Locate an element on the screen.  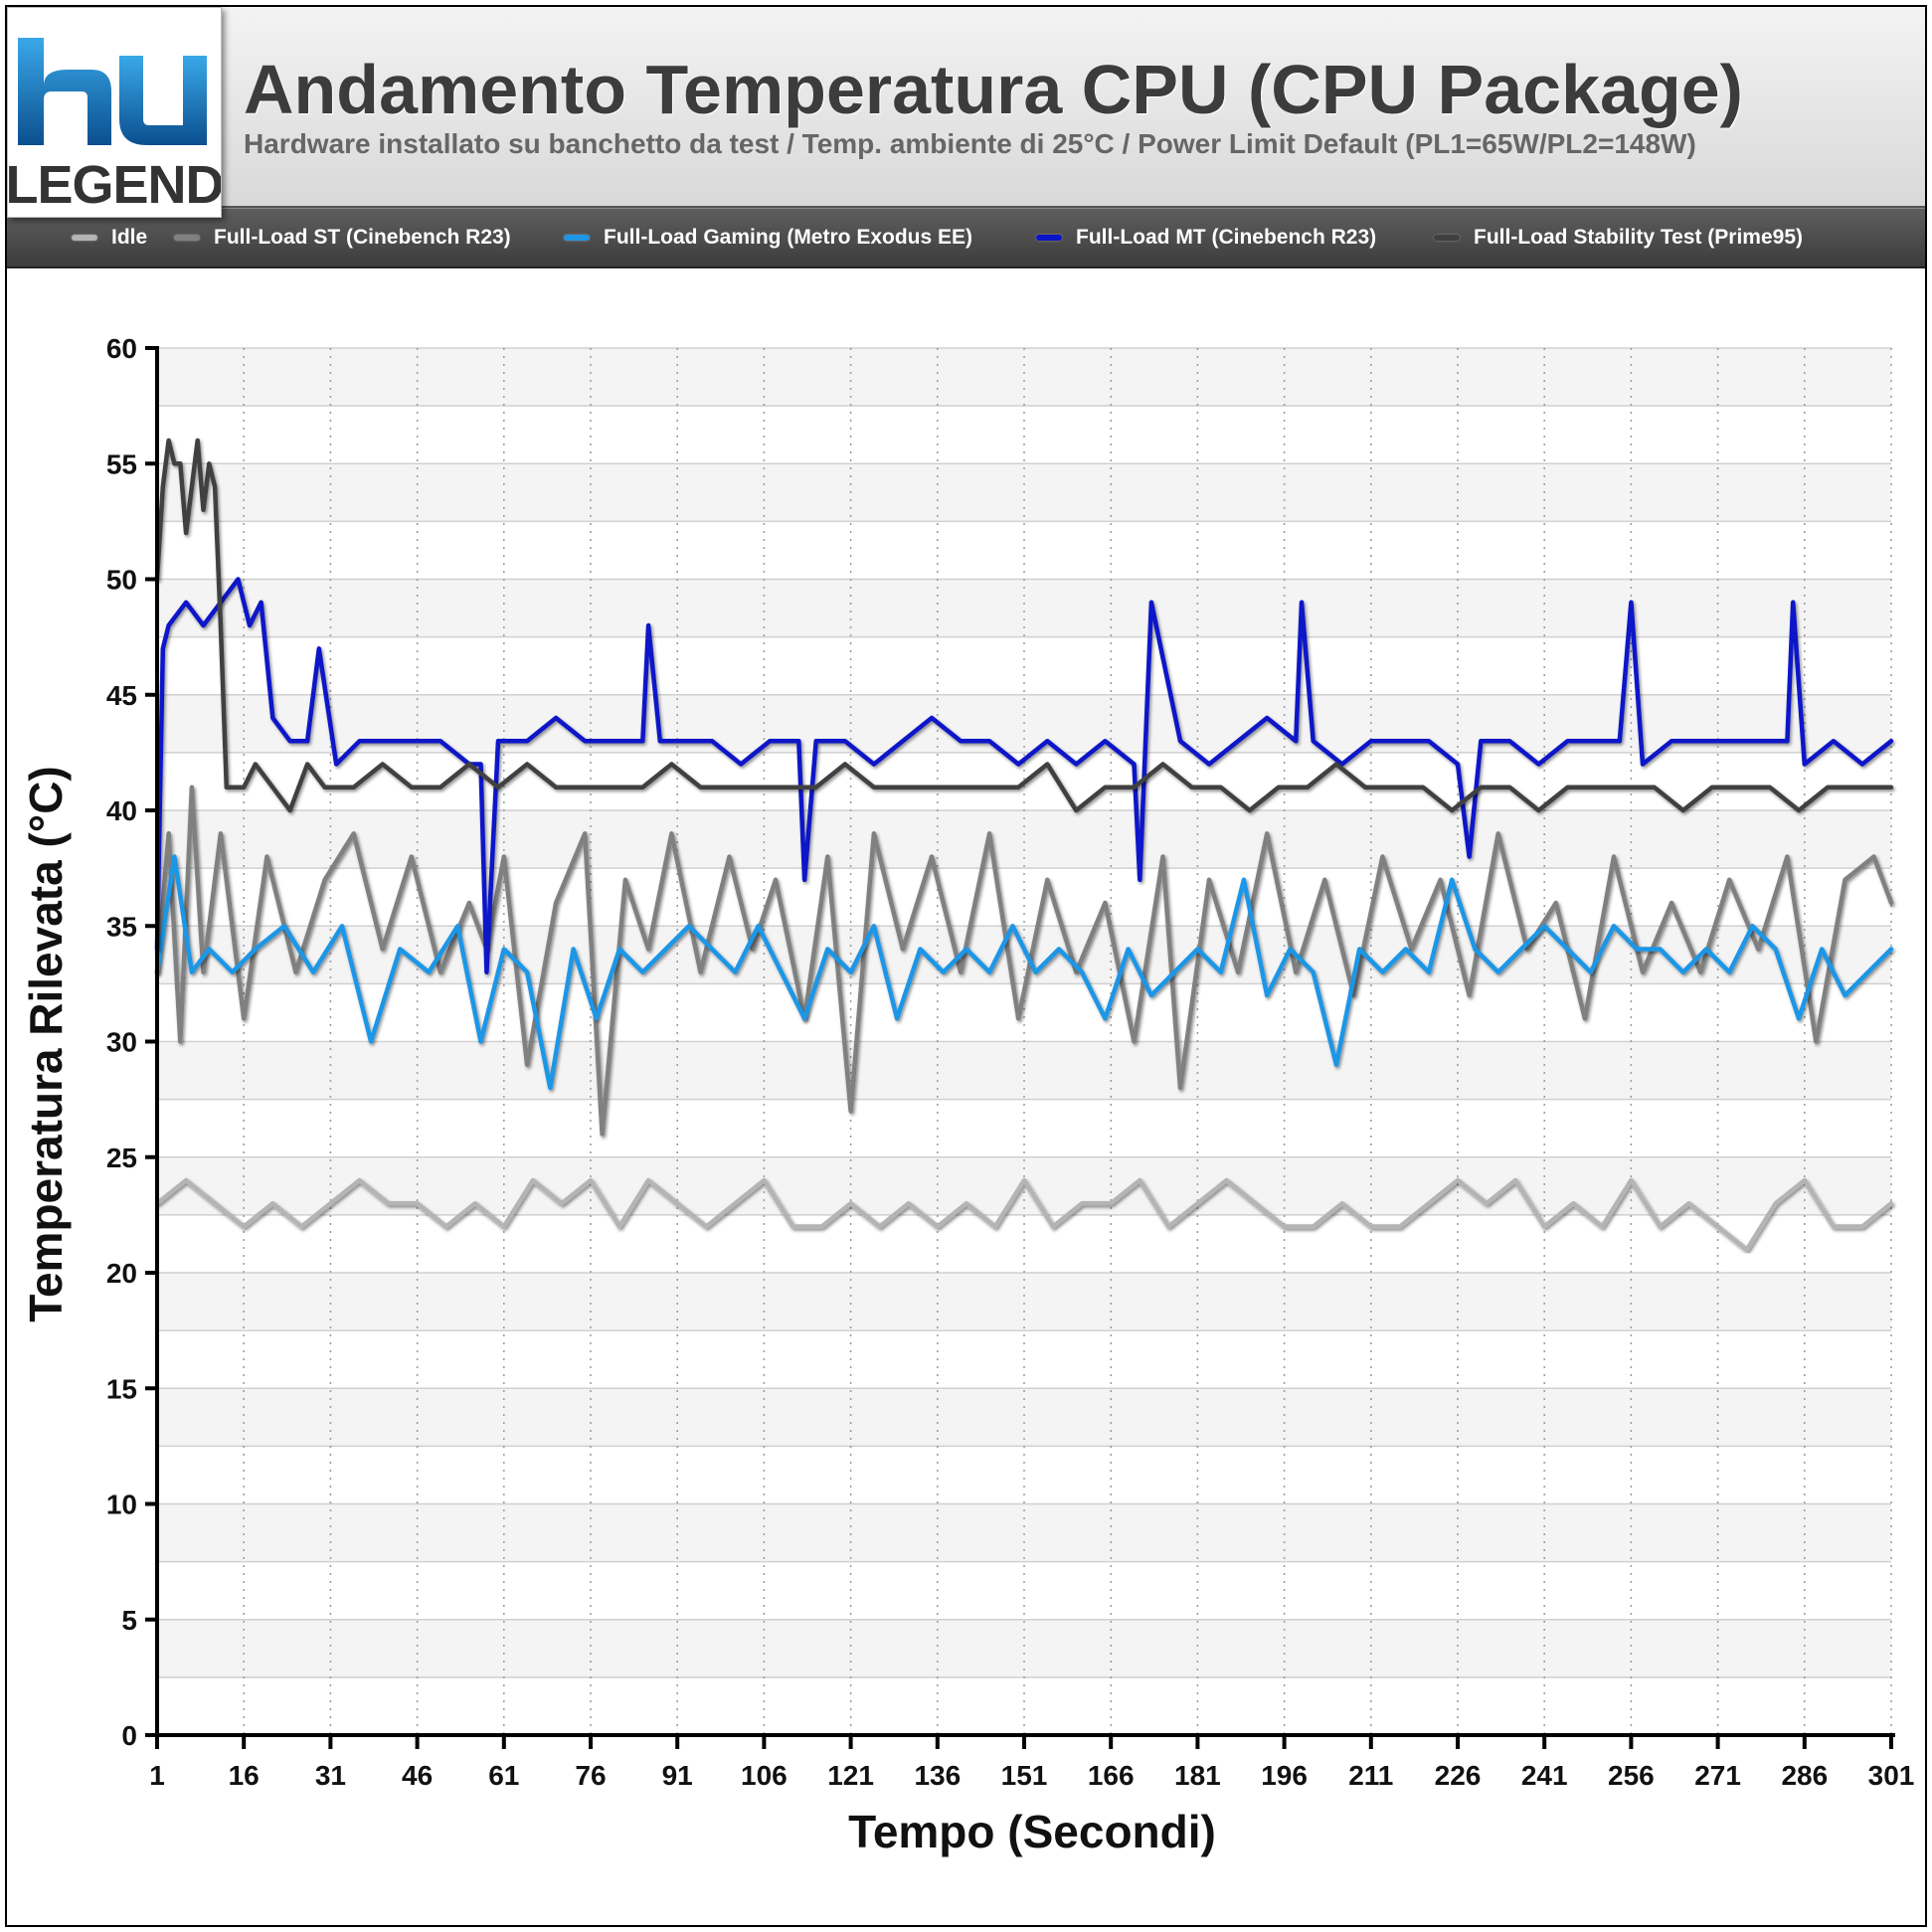
y-tick-label: 20 is located at coordinates (121, 1274).